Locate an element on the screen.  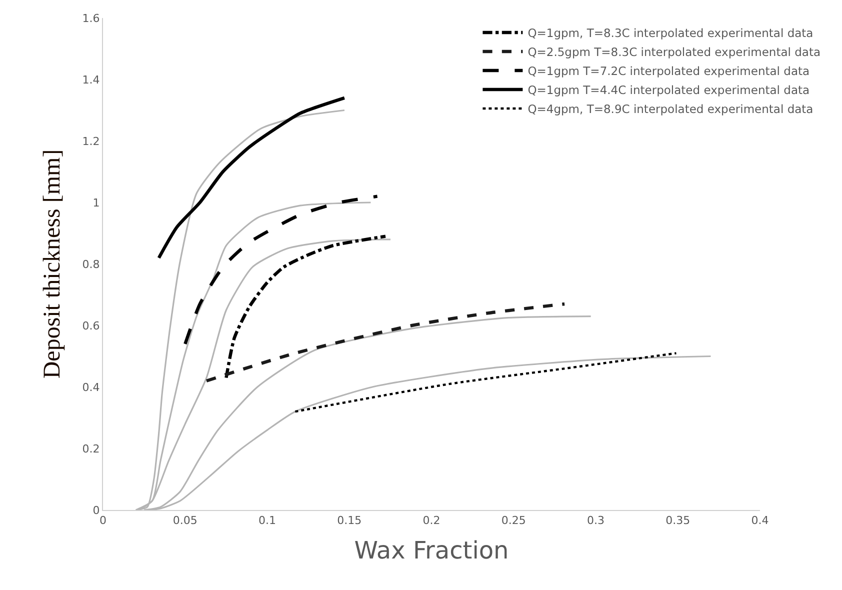
x-axis-title: Wax Fraction is located at coordinates (431, 550).